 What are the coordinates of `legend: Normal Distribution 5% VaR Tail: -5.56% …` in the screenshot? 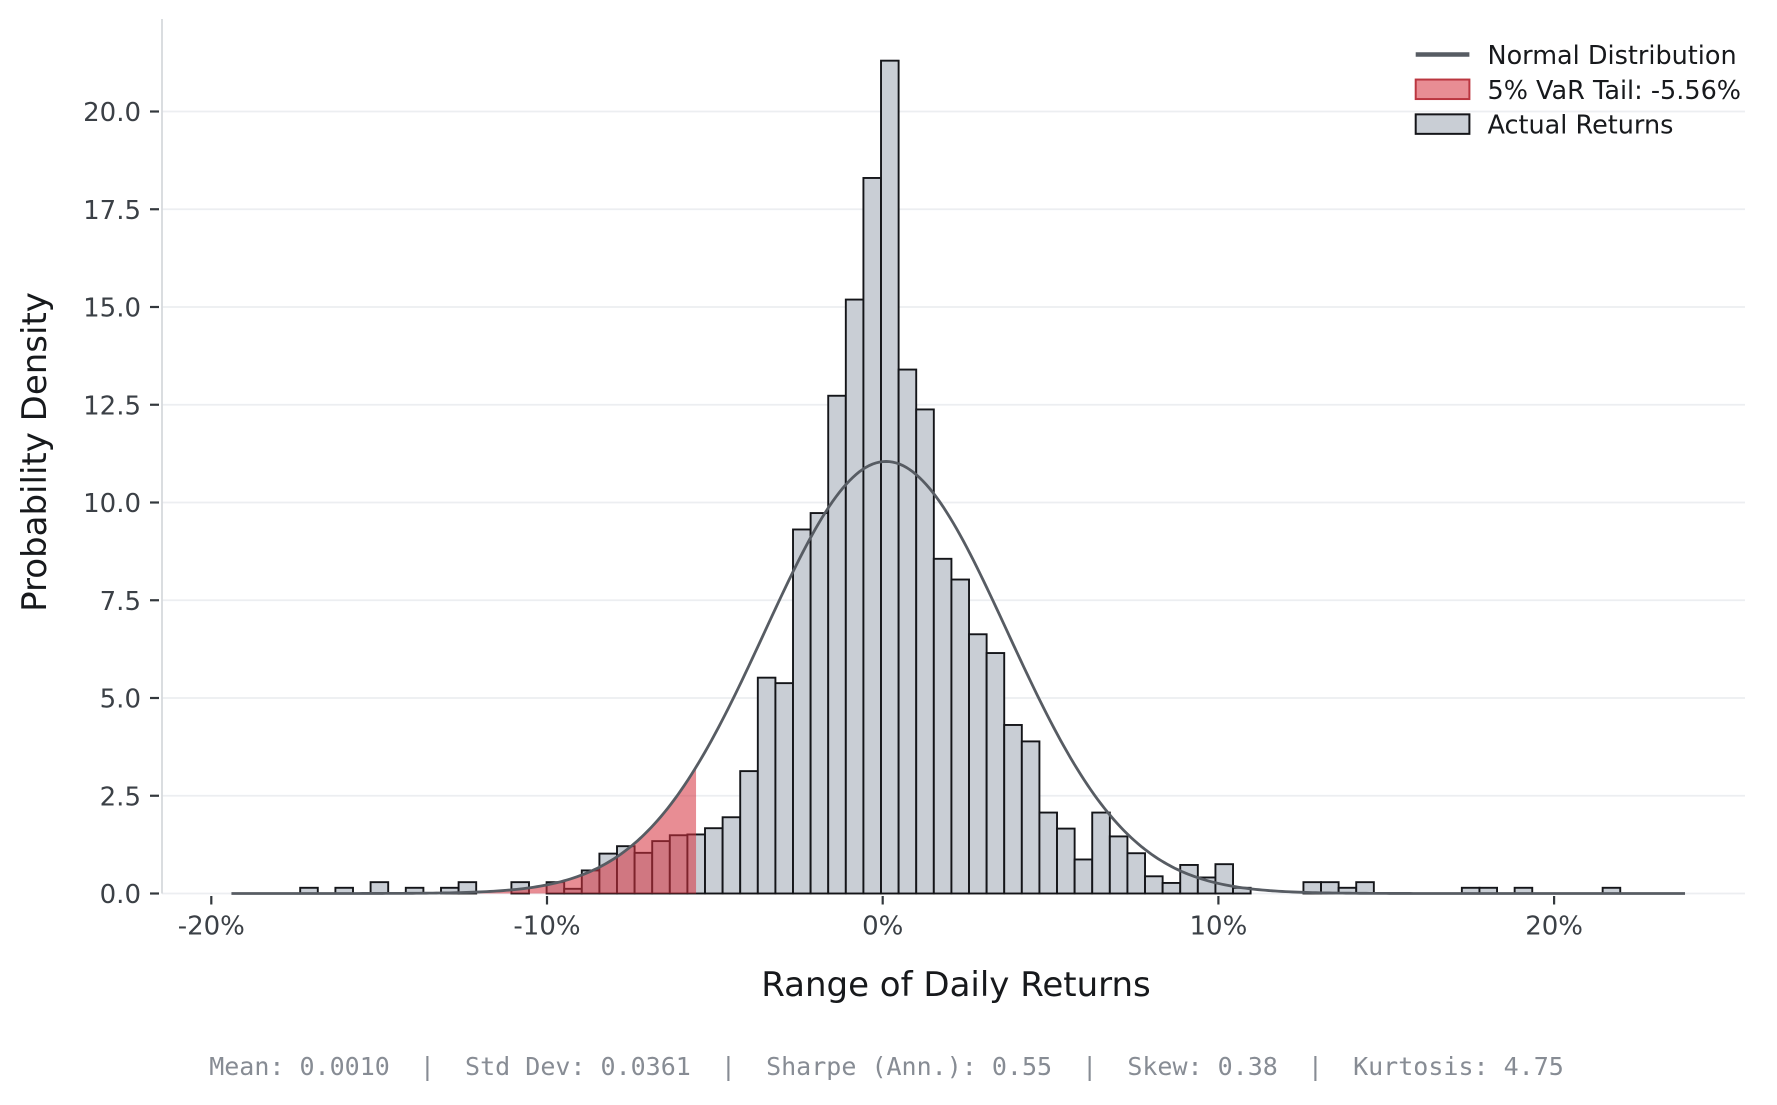 It's located at (1578, 91).